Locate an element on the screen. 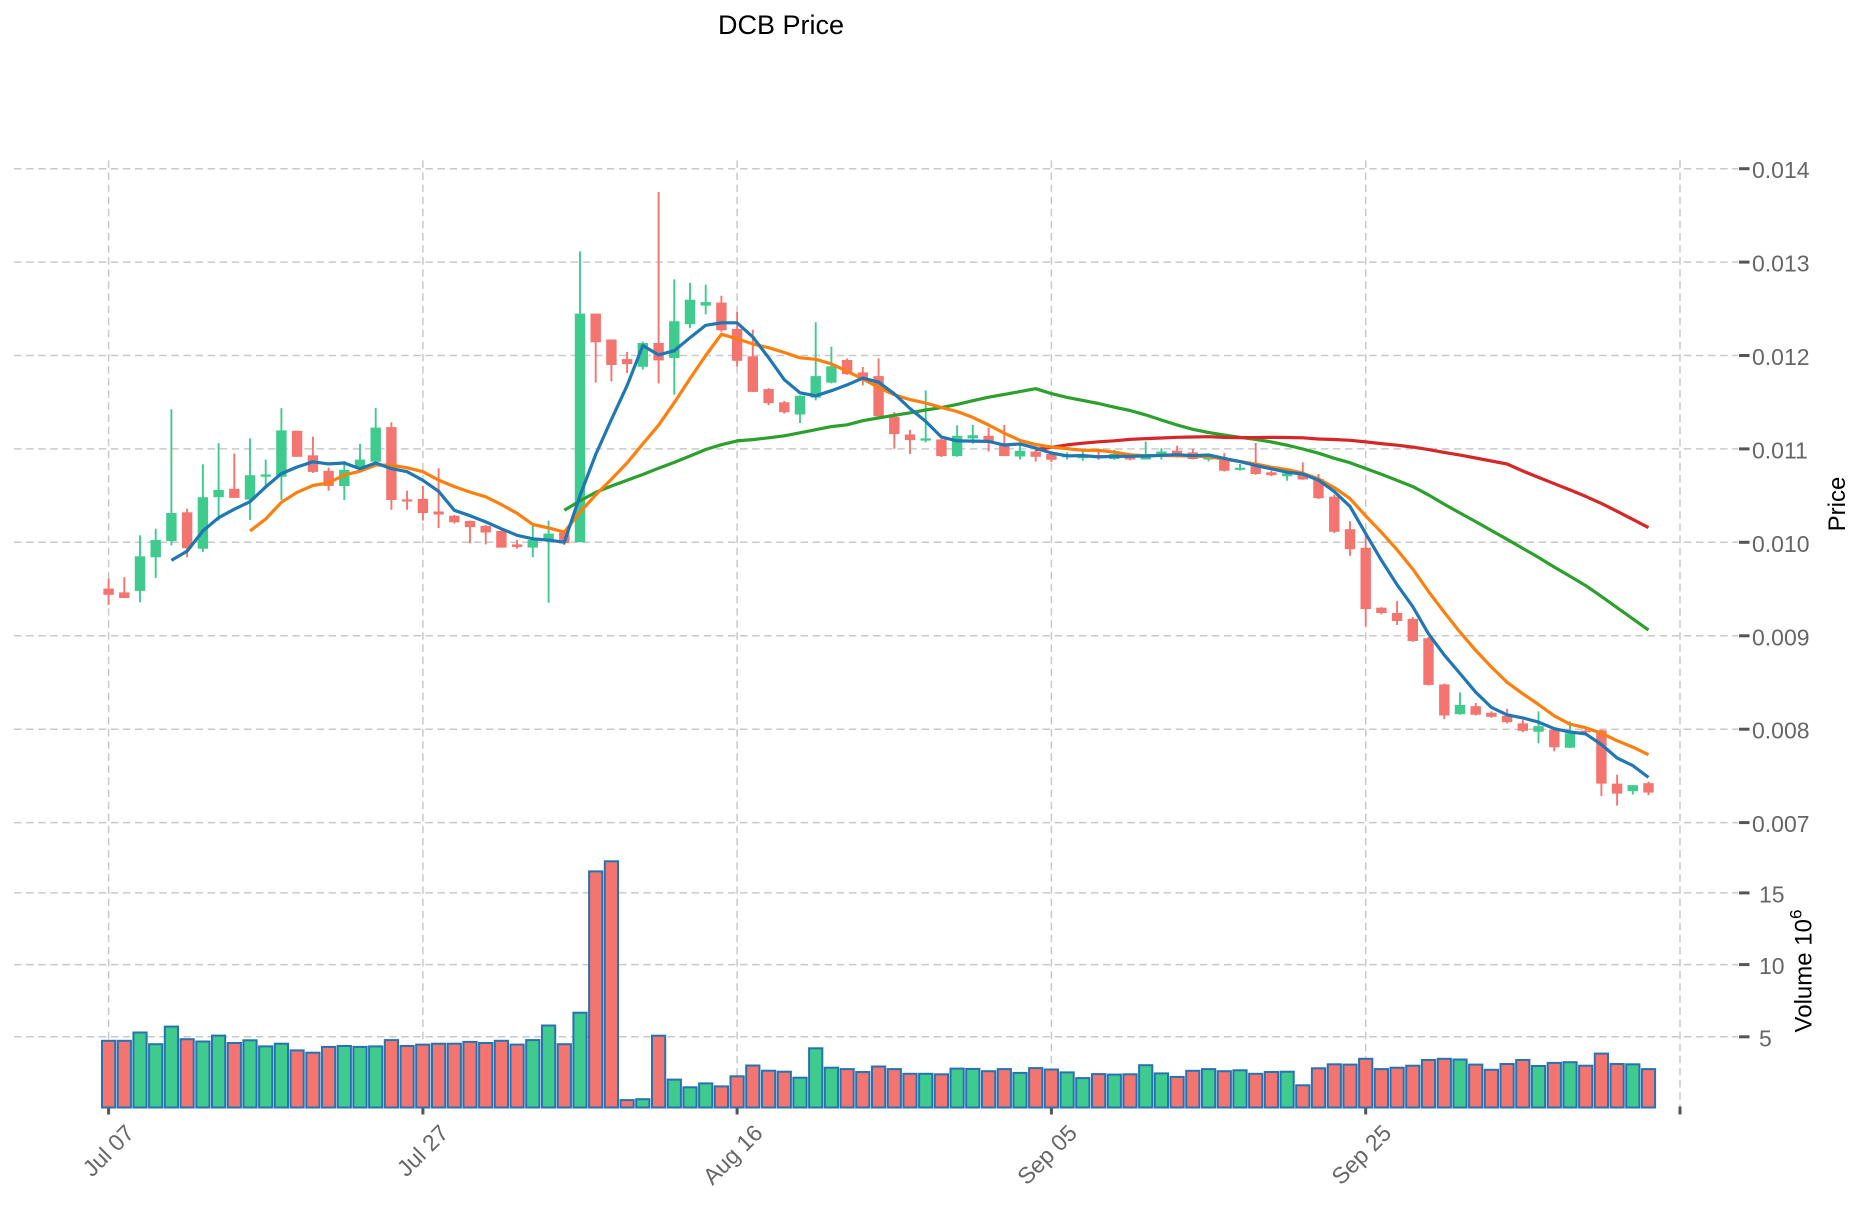 This screenshot has width=1860, height=1207. svg-text: 0.010 is located at coordinates (1781, 544).